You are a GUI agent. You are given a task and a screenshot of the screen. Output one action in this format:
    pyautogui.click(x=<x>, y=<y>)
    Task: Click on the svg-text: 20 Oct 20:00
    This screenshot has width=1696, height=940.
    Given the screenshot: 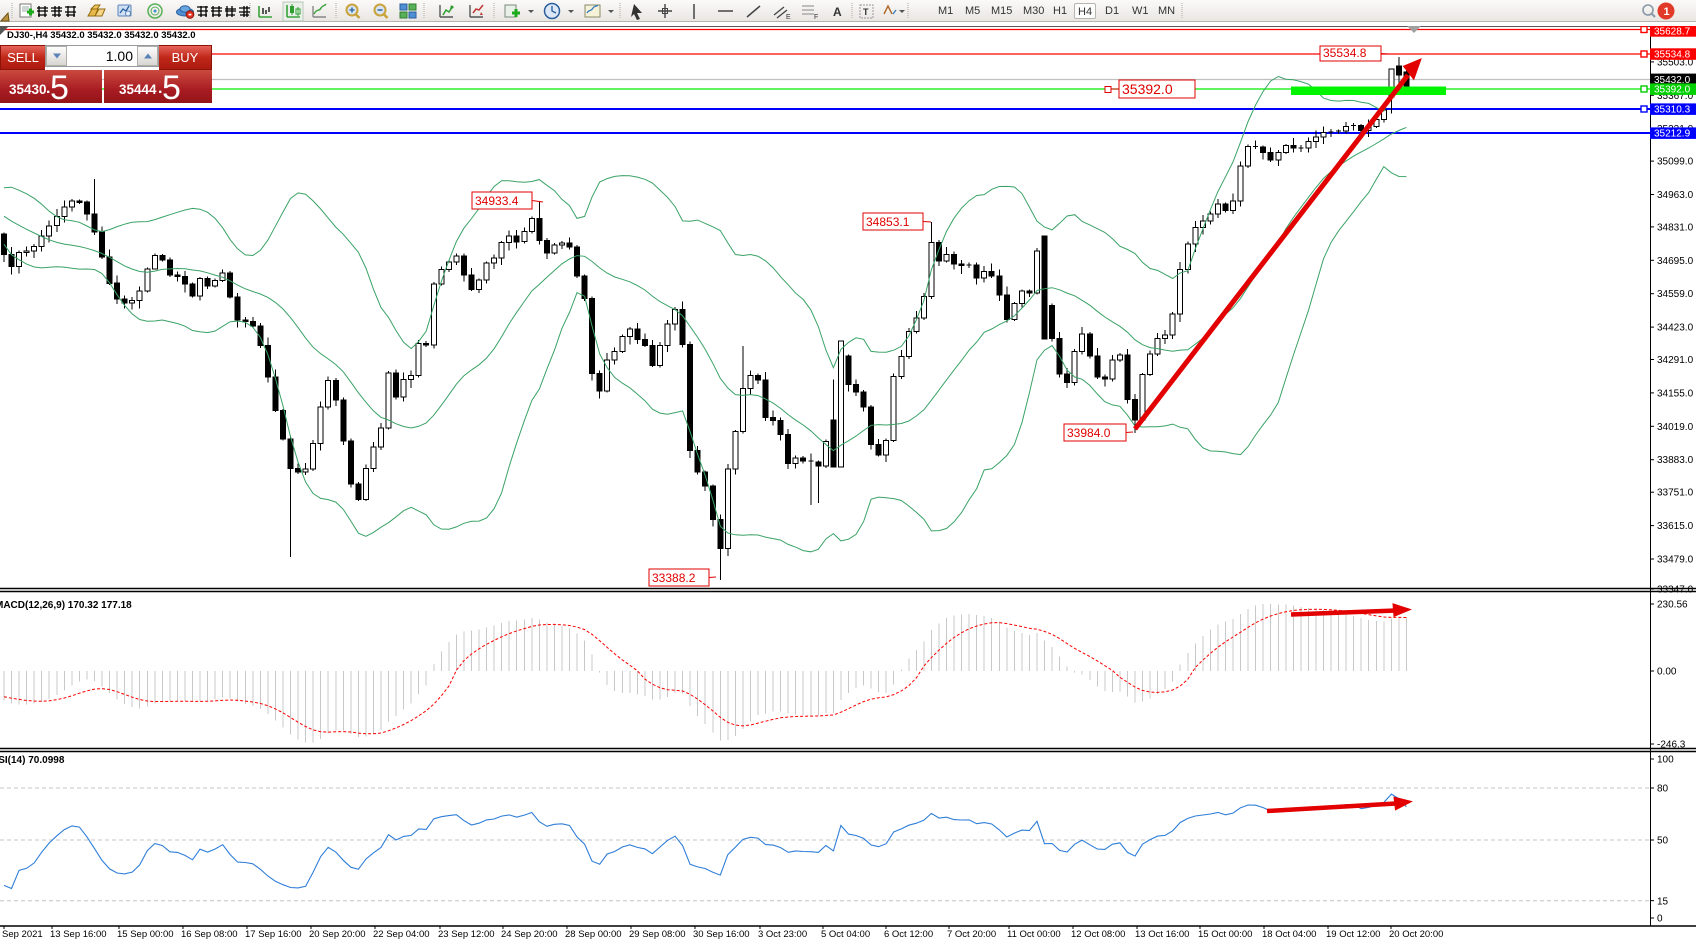 What is the action you would take?
    pyautogui.click(x=1416, y=934)
    